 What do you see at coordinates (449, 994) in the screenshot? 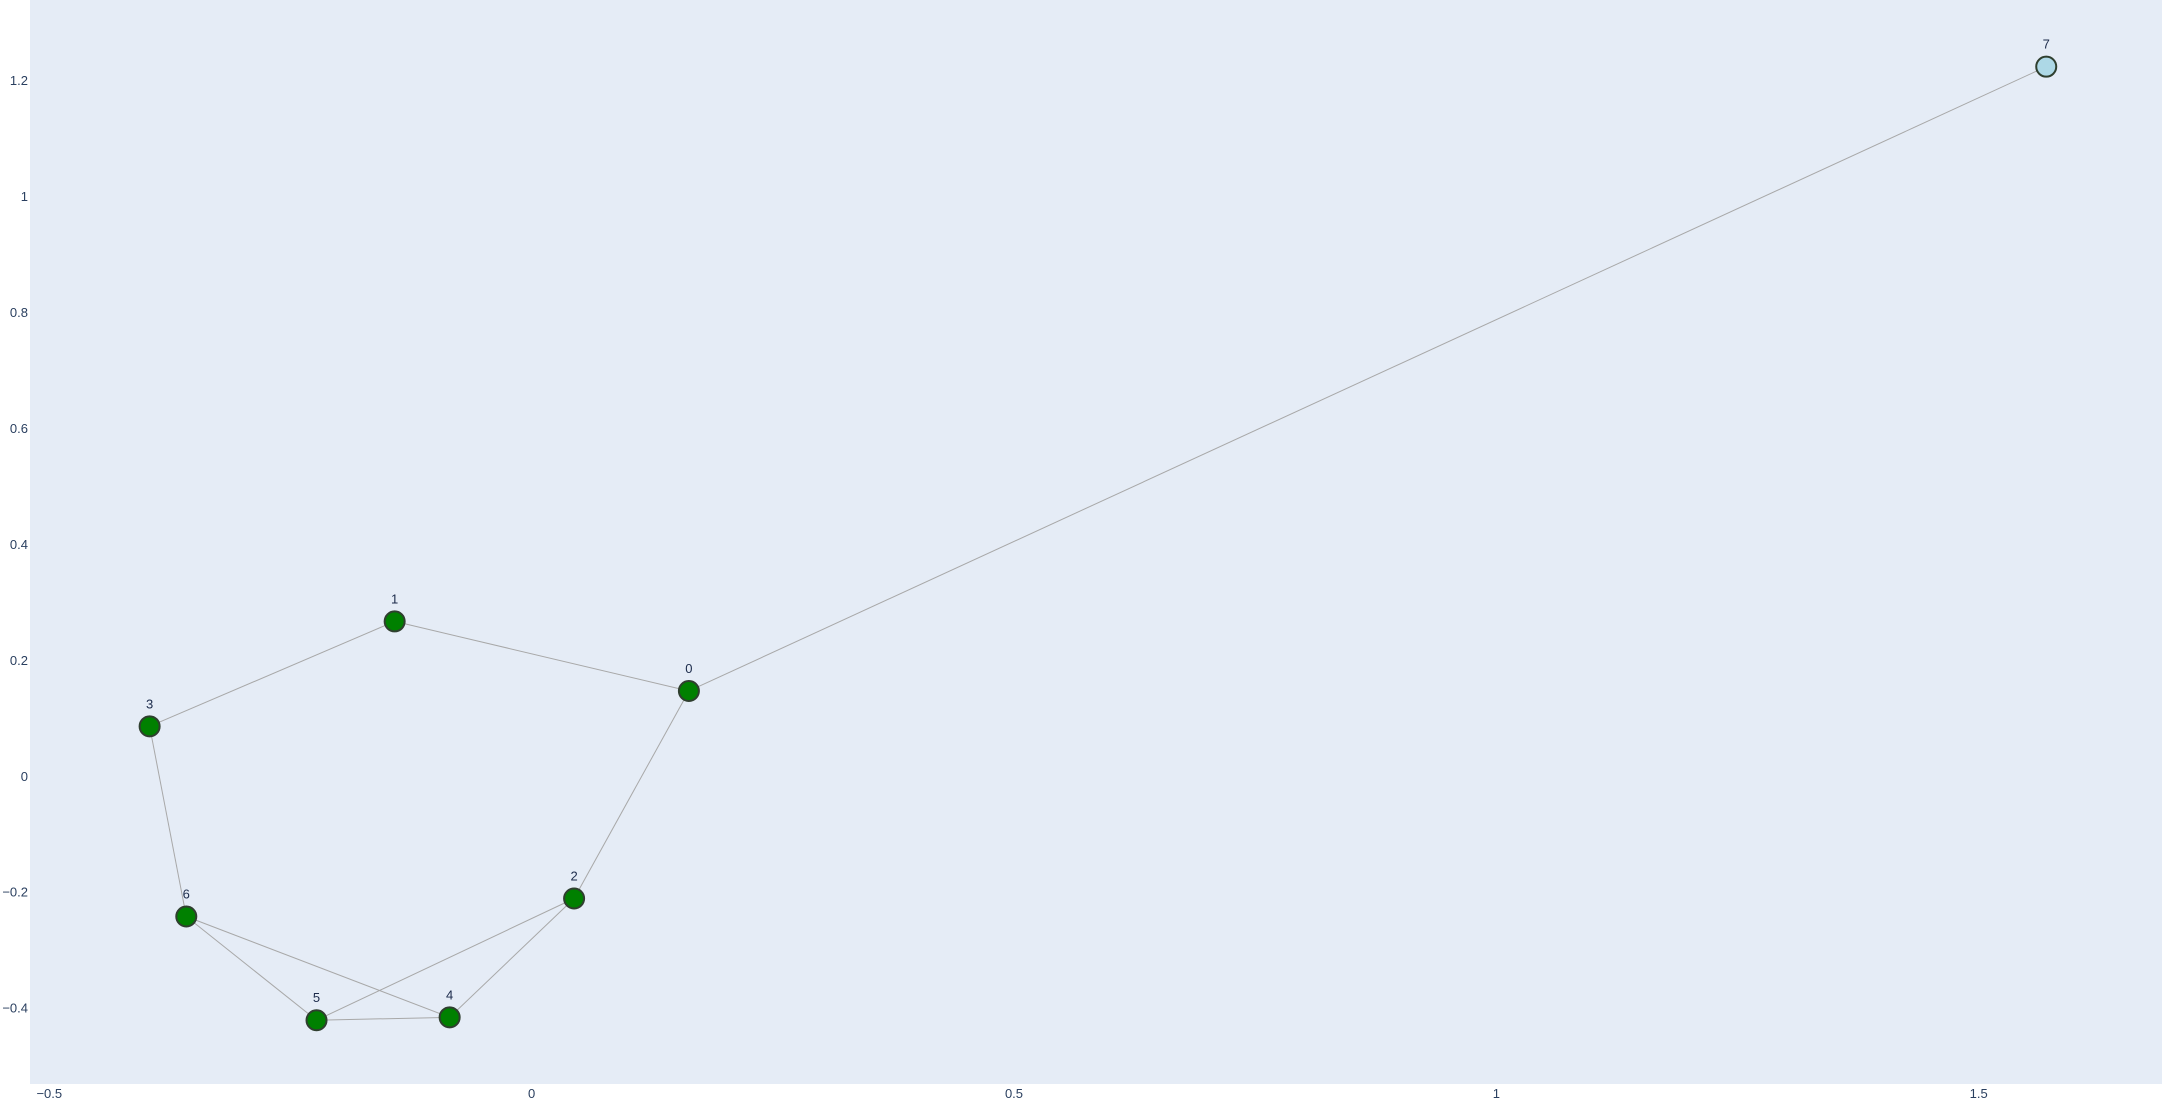
I see `node-label-4: 4` at bounding box center [449, 994].